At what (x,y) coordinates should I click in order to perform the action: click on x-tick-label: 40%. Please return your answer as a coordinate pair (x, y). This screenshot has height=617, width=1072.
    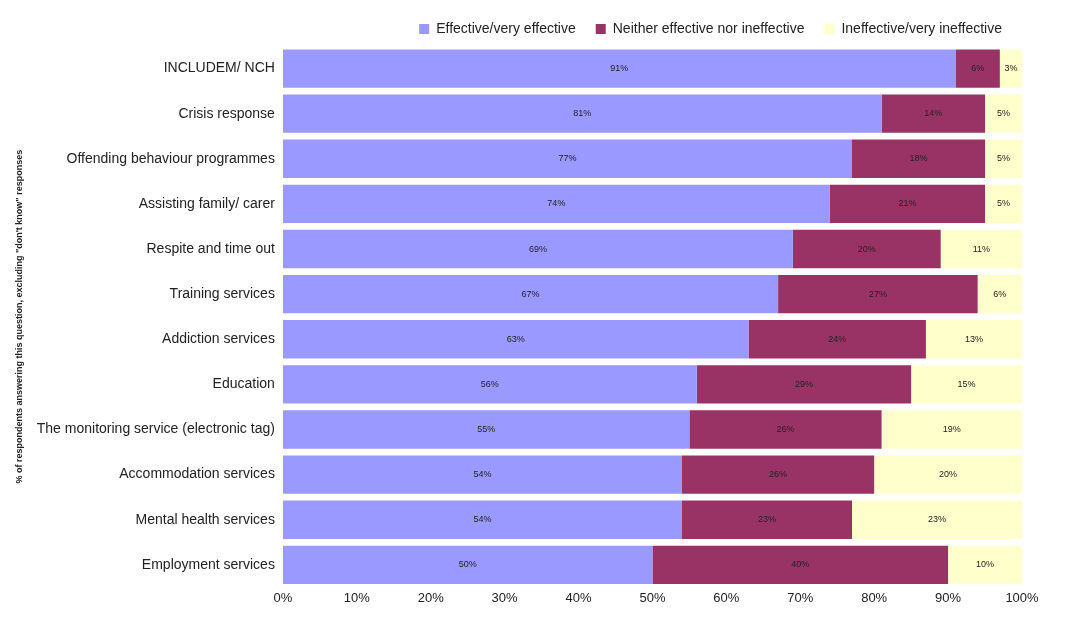
    Looking at the image, I should click on (578, 597).